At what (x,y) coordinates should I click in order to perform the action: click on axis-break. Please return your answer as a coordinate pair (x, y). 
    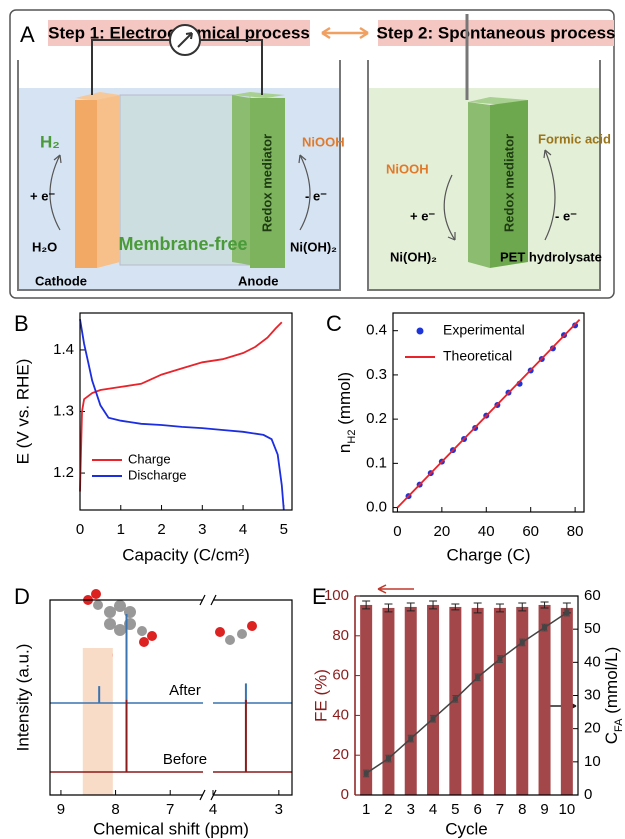
    Looking at the image, I should click on (208, 600).